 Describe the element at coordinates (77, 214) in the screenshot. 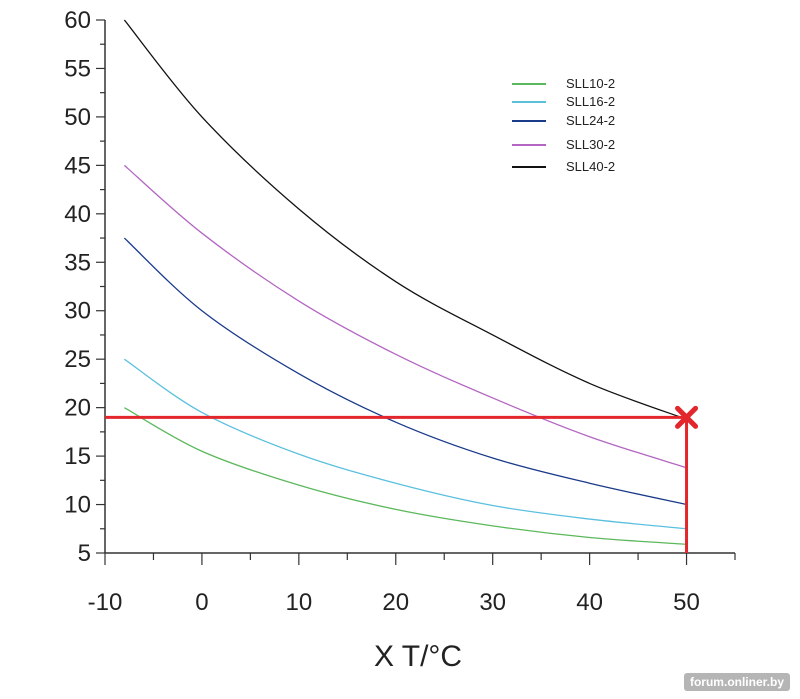

I see `y-tick-label: 40` at that location.